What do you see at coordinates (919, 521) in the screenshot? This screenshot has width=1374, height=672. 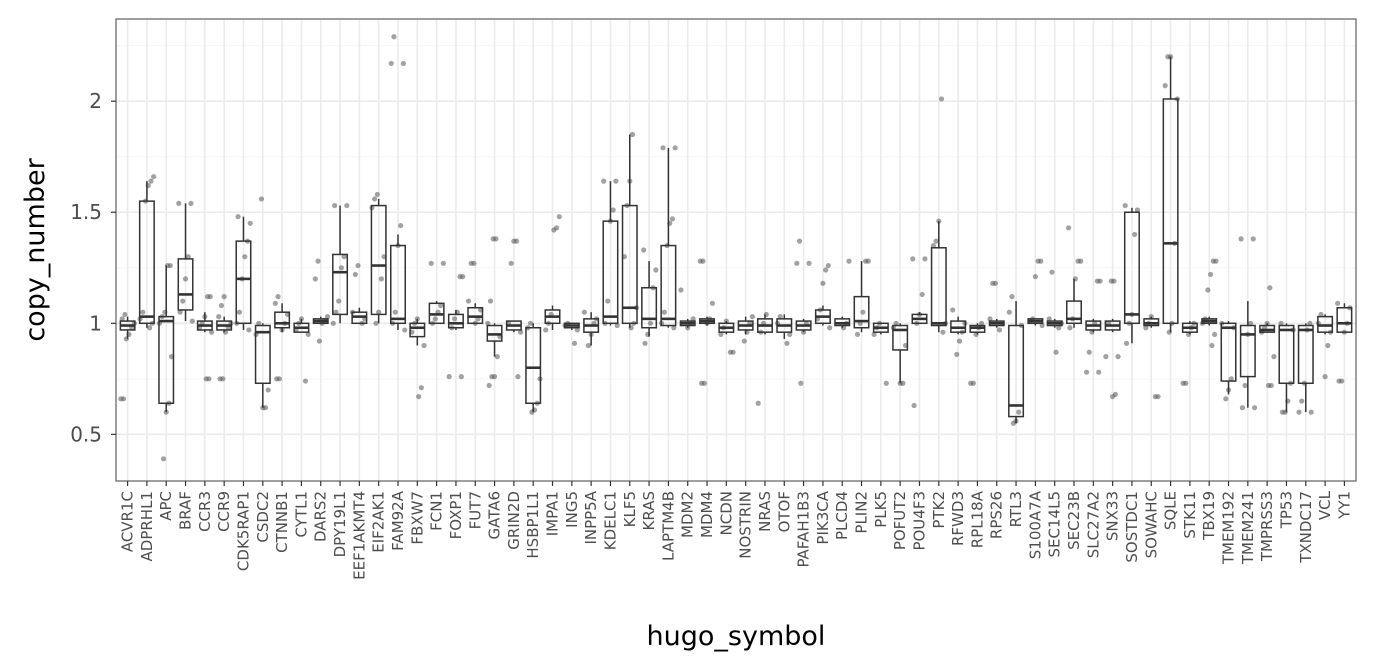 I see `x-tick-label: POU4F3` at bounding box center [919, 521].